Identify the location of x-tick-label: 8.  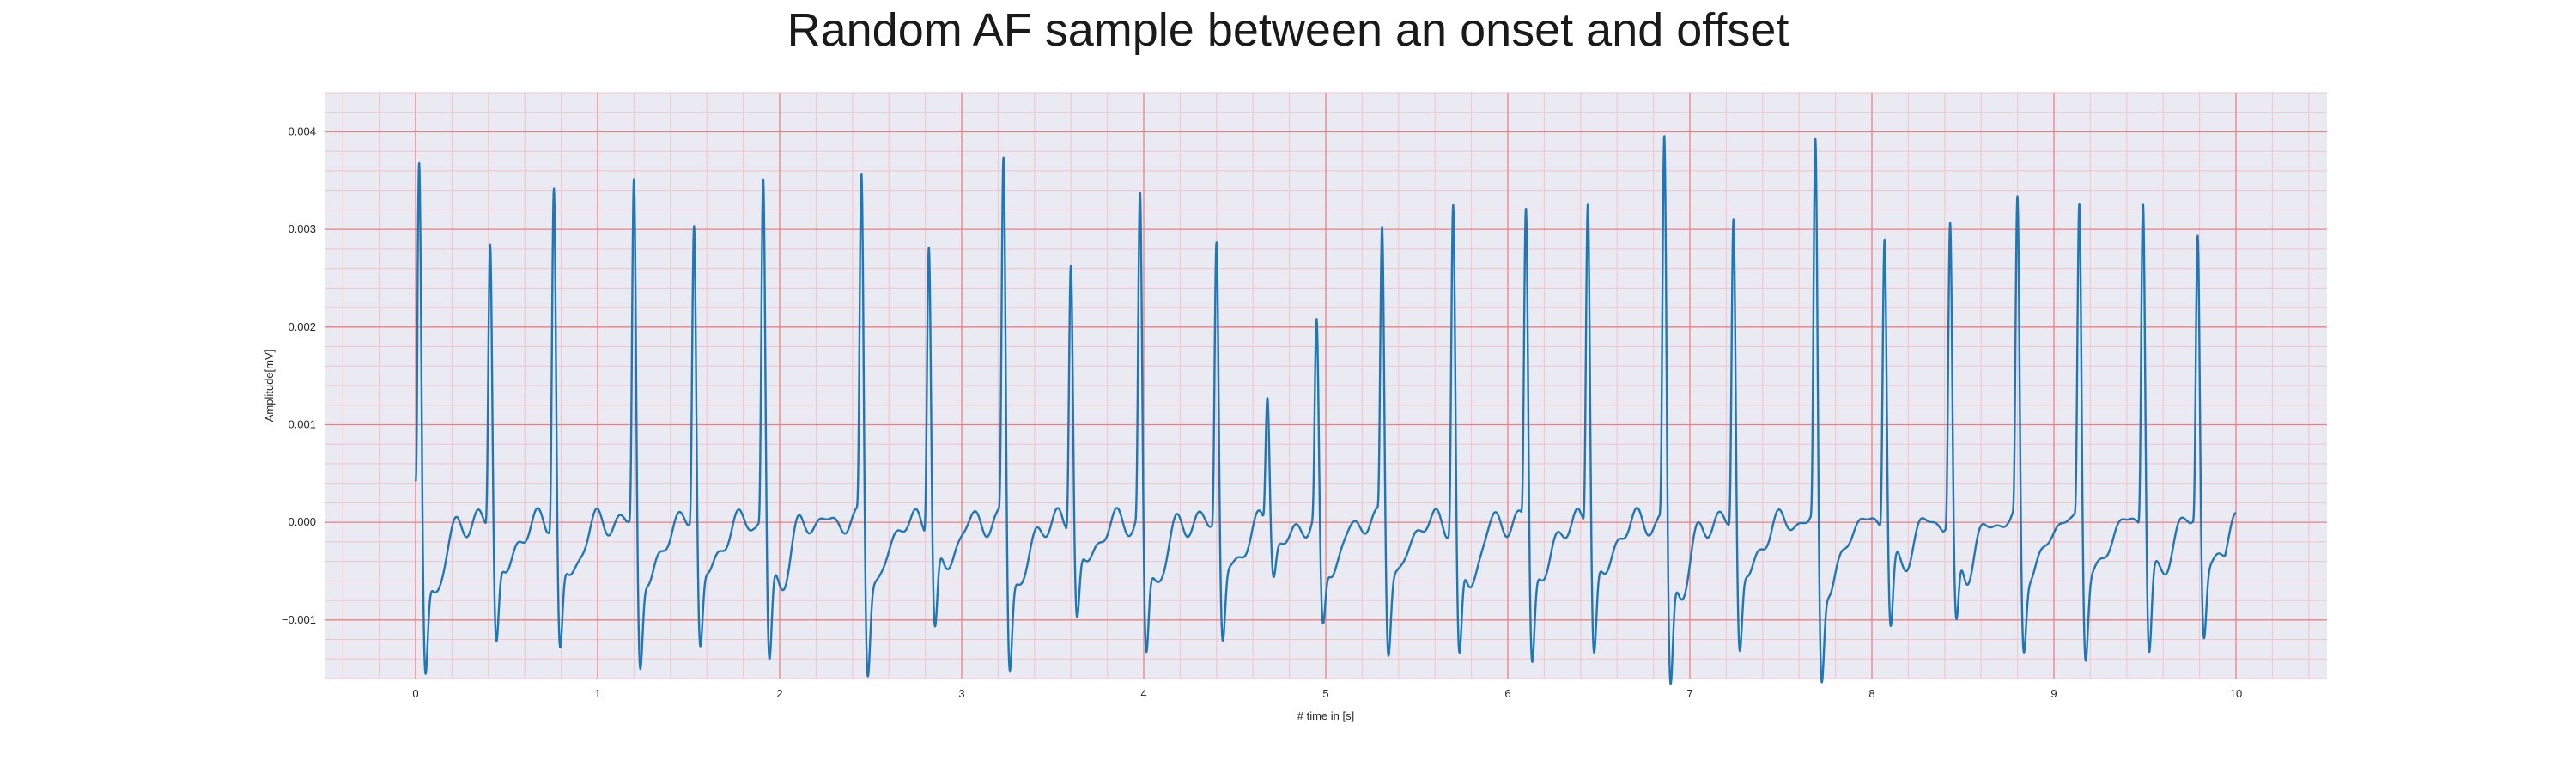
(1871, 693).